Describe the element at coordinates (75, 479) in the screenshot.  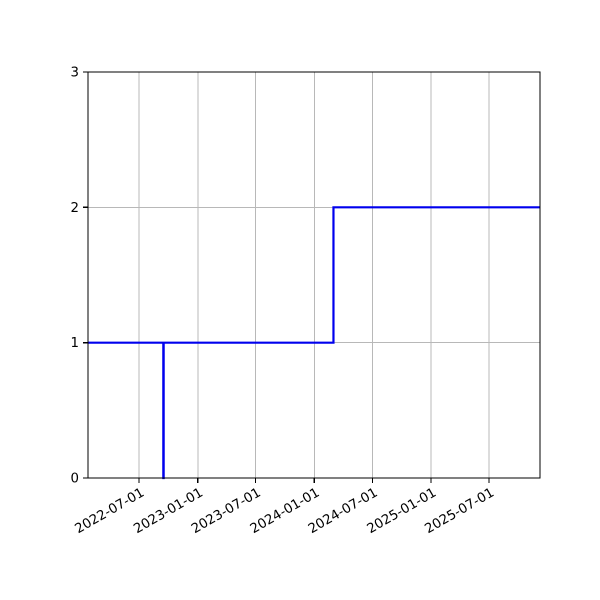
I see `y-tick-label: 0` at that location.